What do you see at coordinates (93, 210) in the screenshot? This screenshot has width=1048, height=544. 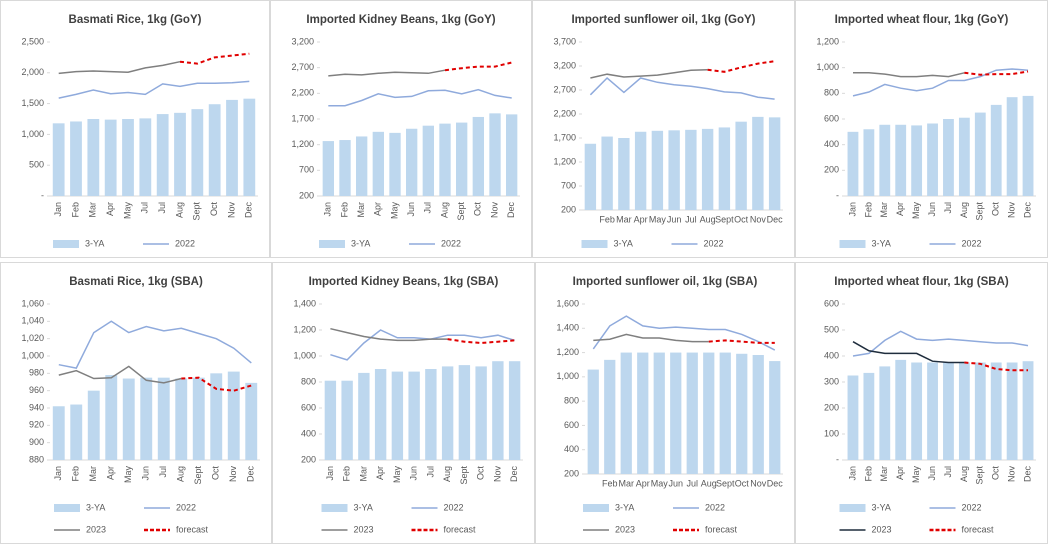 I see `x-tick-label: Mar` at bounding box center [93, 210].